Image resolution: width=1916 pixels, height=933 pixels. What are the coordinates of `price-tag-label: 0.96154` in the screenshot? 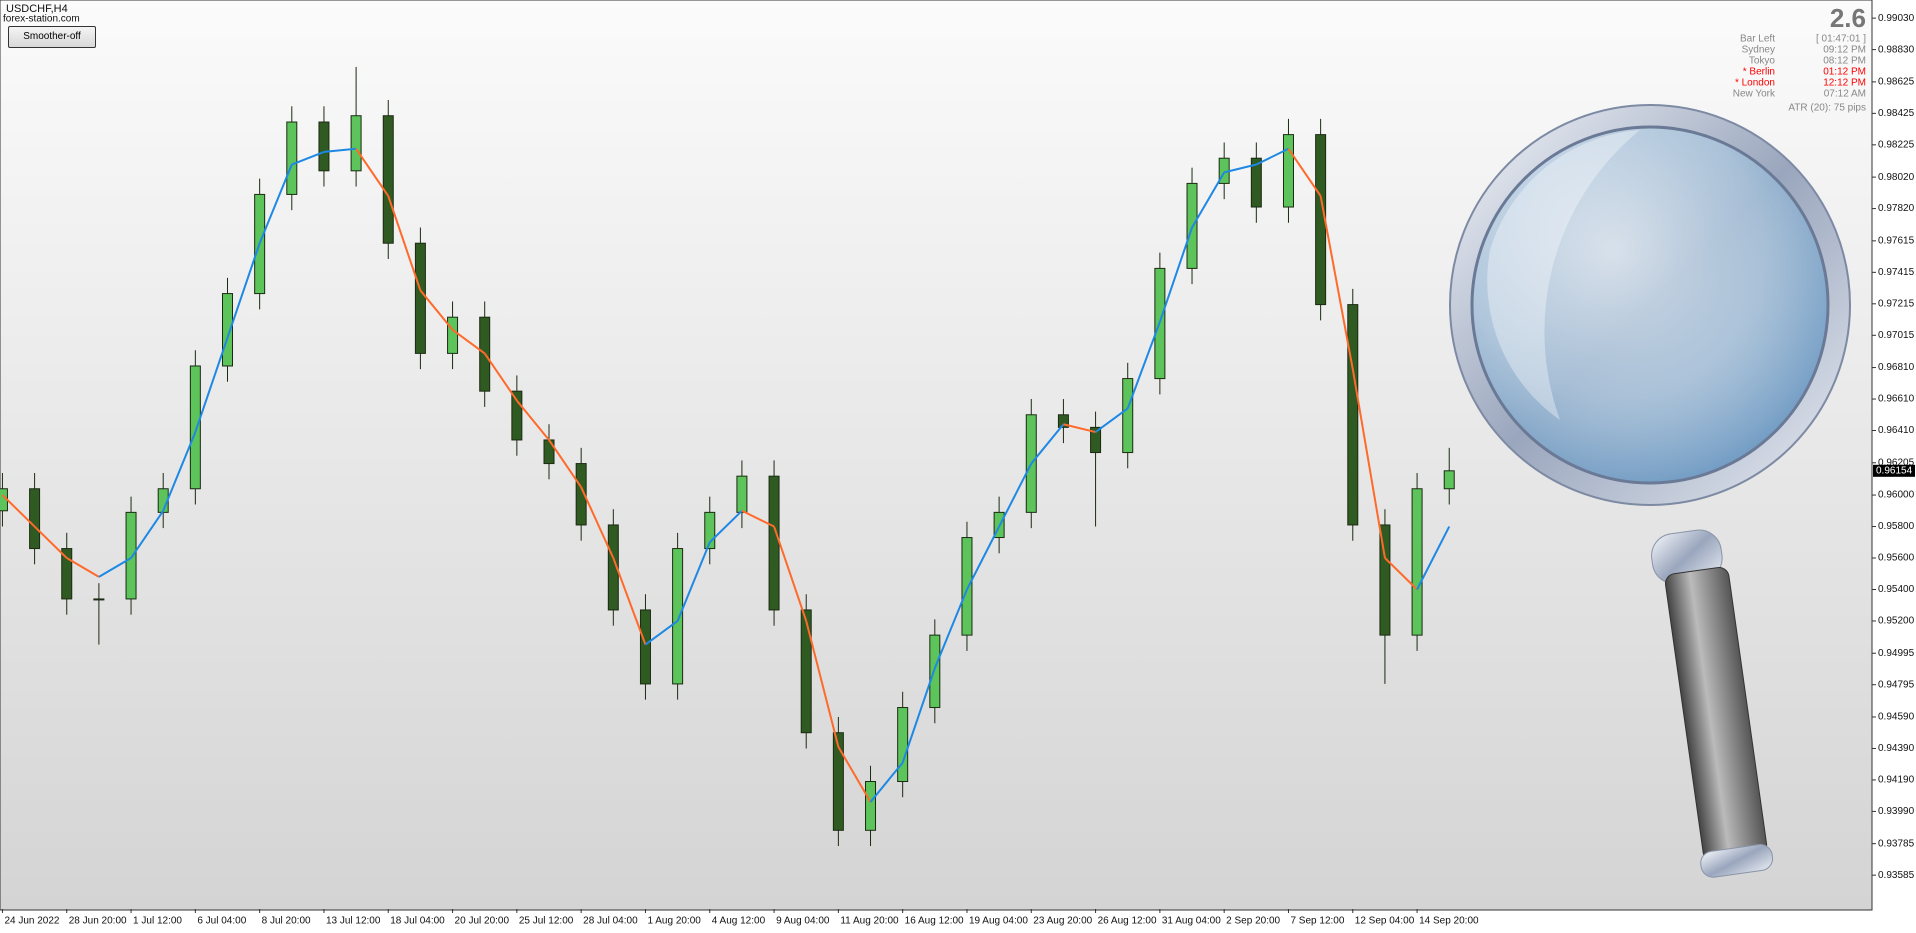 It's located at (1894, 470).